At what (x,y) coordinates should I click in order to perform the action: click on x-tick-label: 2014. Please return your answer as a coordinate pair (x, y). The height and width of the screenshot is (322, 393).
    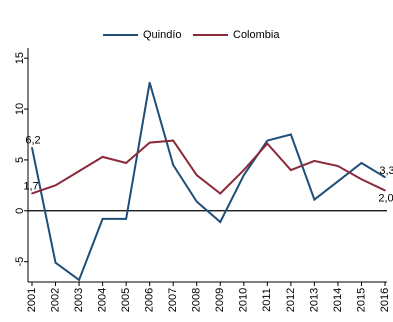
    Looking at the image, I should click on (338, 300).